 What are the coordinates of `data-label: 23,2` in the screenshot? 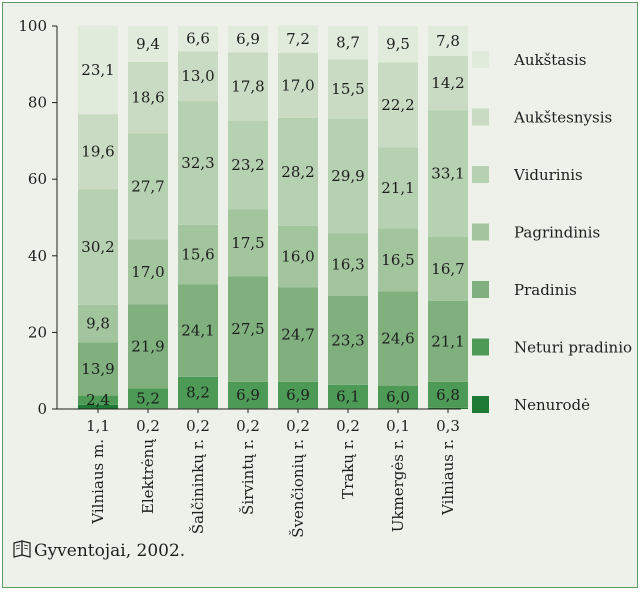 It's located at (247, 165).